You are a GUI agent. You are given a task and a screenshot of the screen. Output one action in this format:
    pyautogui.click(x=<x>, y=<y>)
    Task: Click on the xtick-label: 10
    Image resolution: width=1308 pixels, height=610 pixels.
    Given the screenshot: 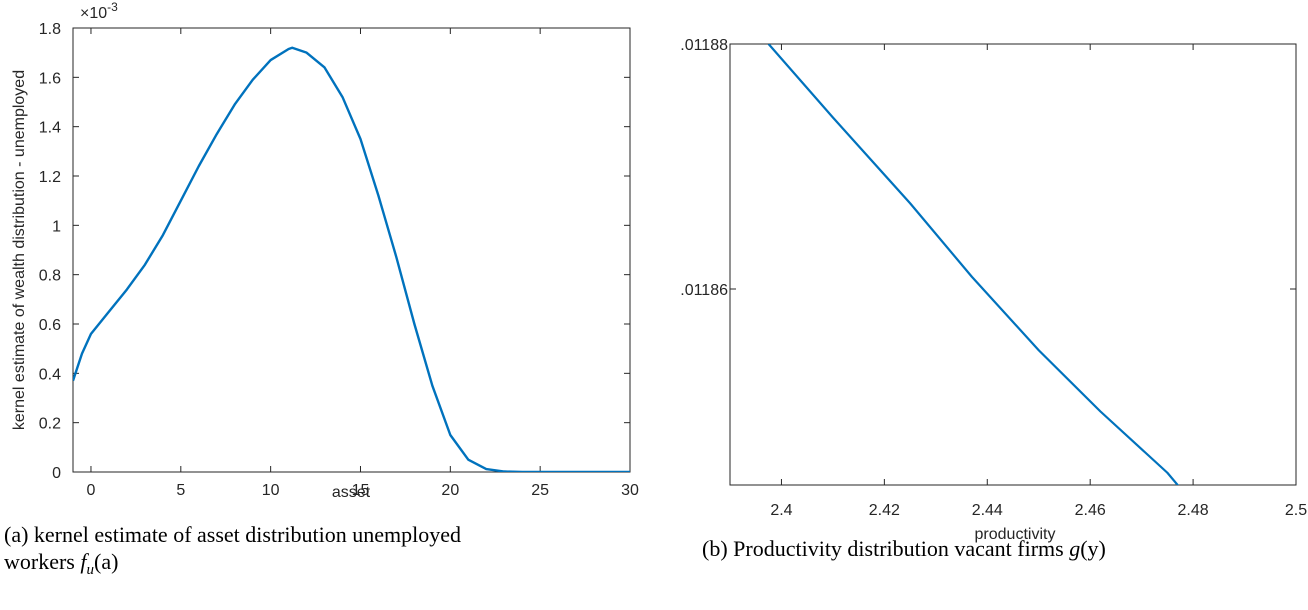 What is the action you would take?
    pyautogui.click(x=271, y=490)
    